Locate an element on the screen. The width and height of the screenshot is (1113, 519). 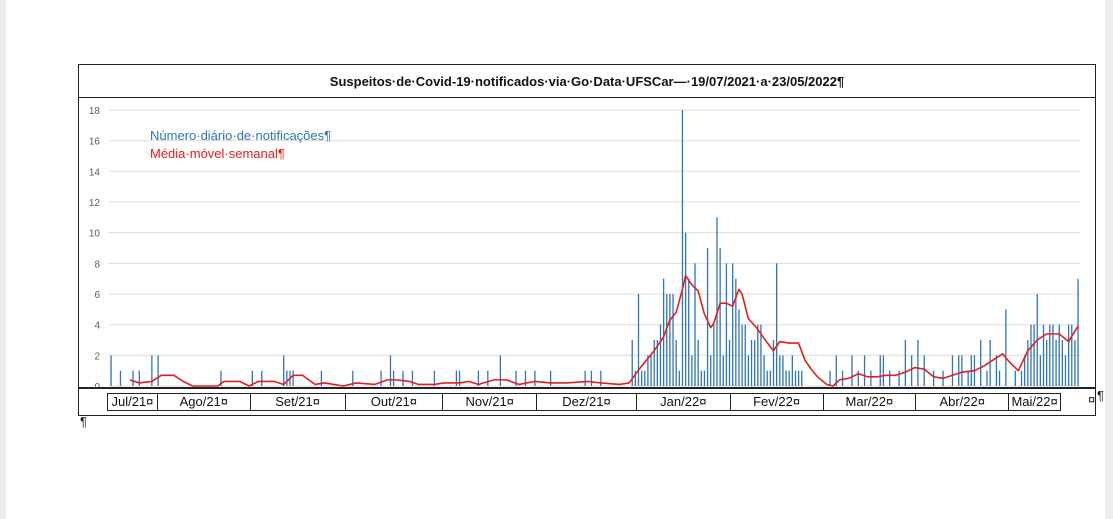
cell-end-mark: ¤ is located at coordinates (1092, 399).